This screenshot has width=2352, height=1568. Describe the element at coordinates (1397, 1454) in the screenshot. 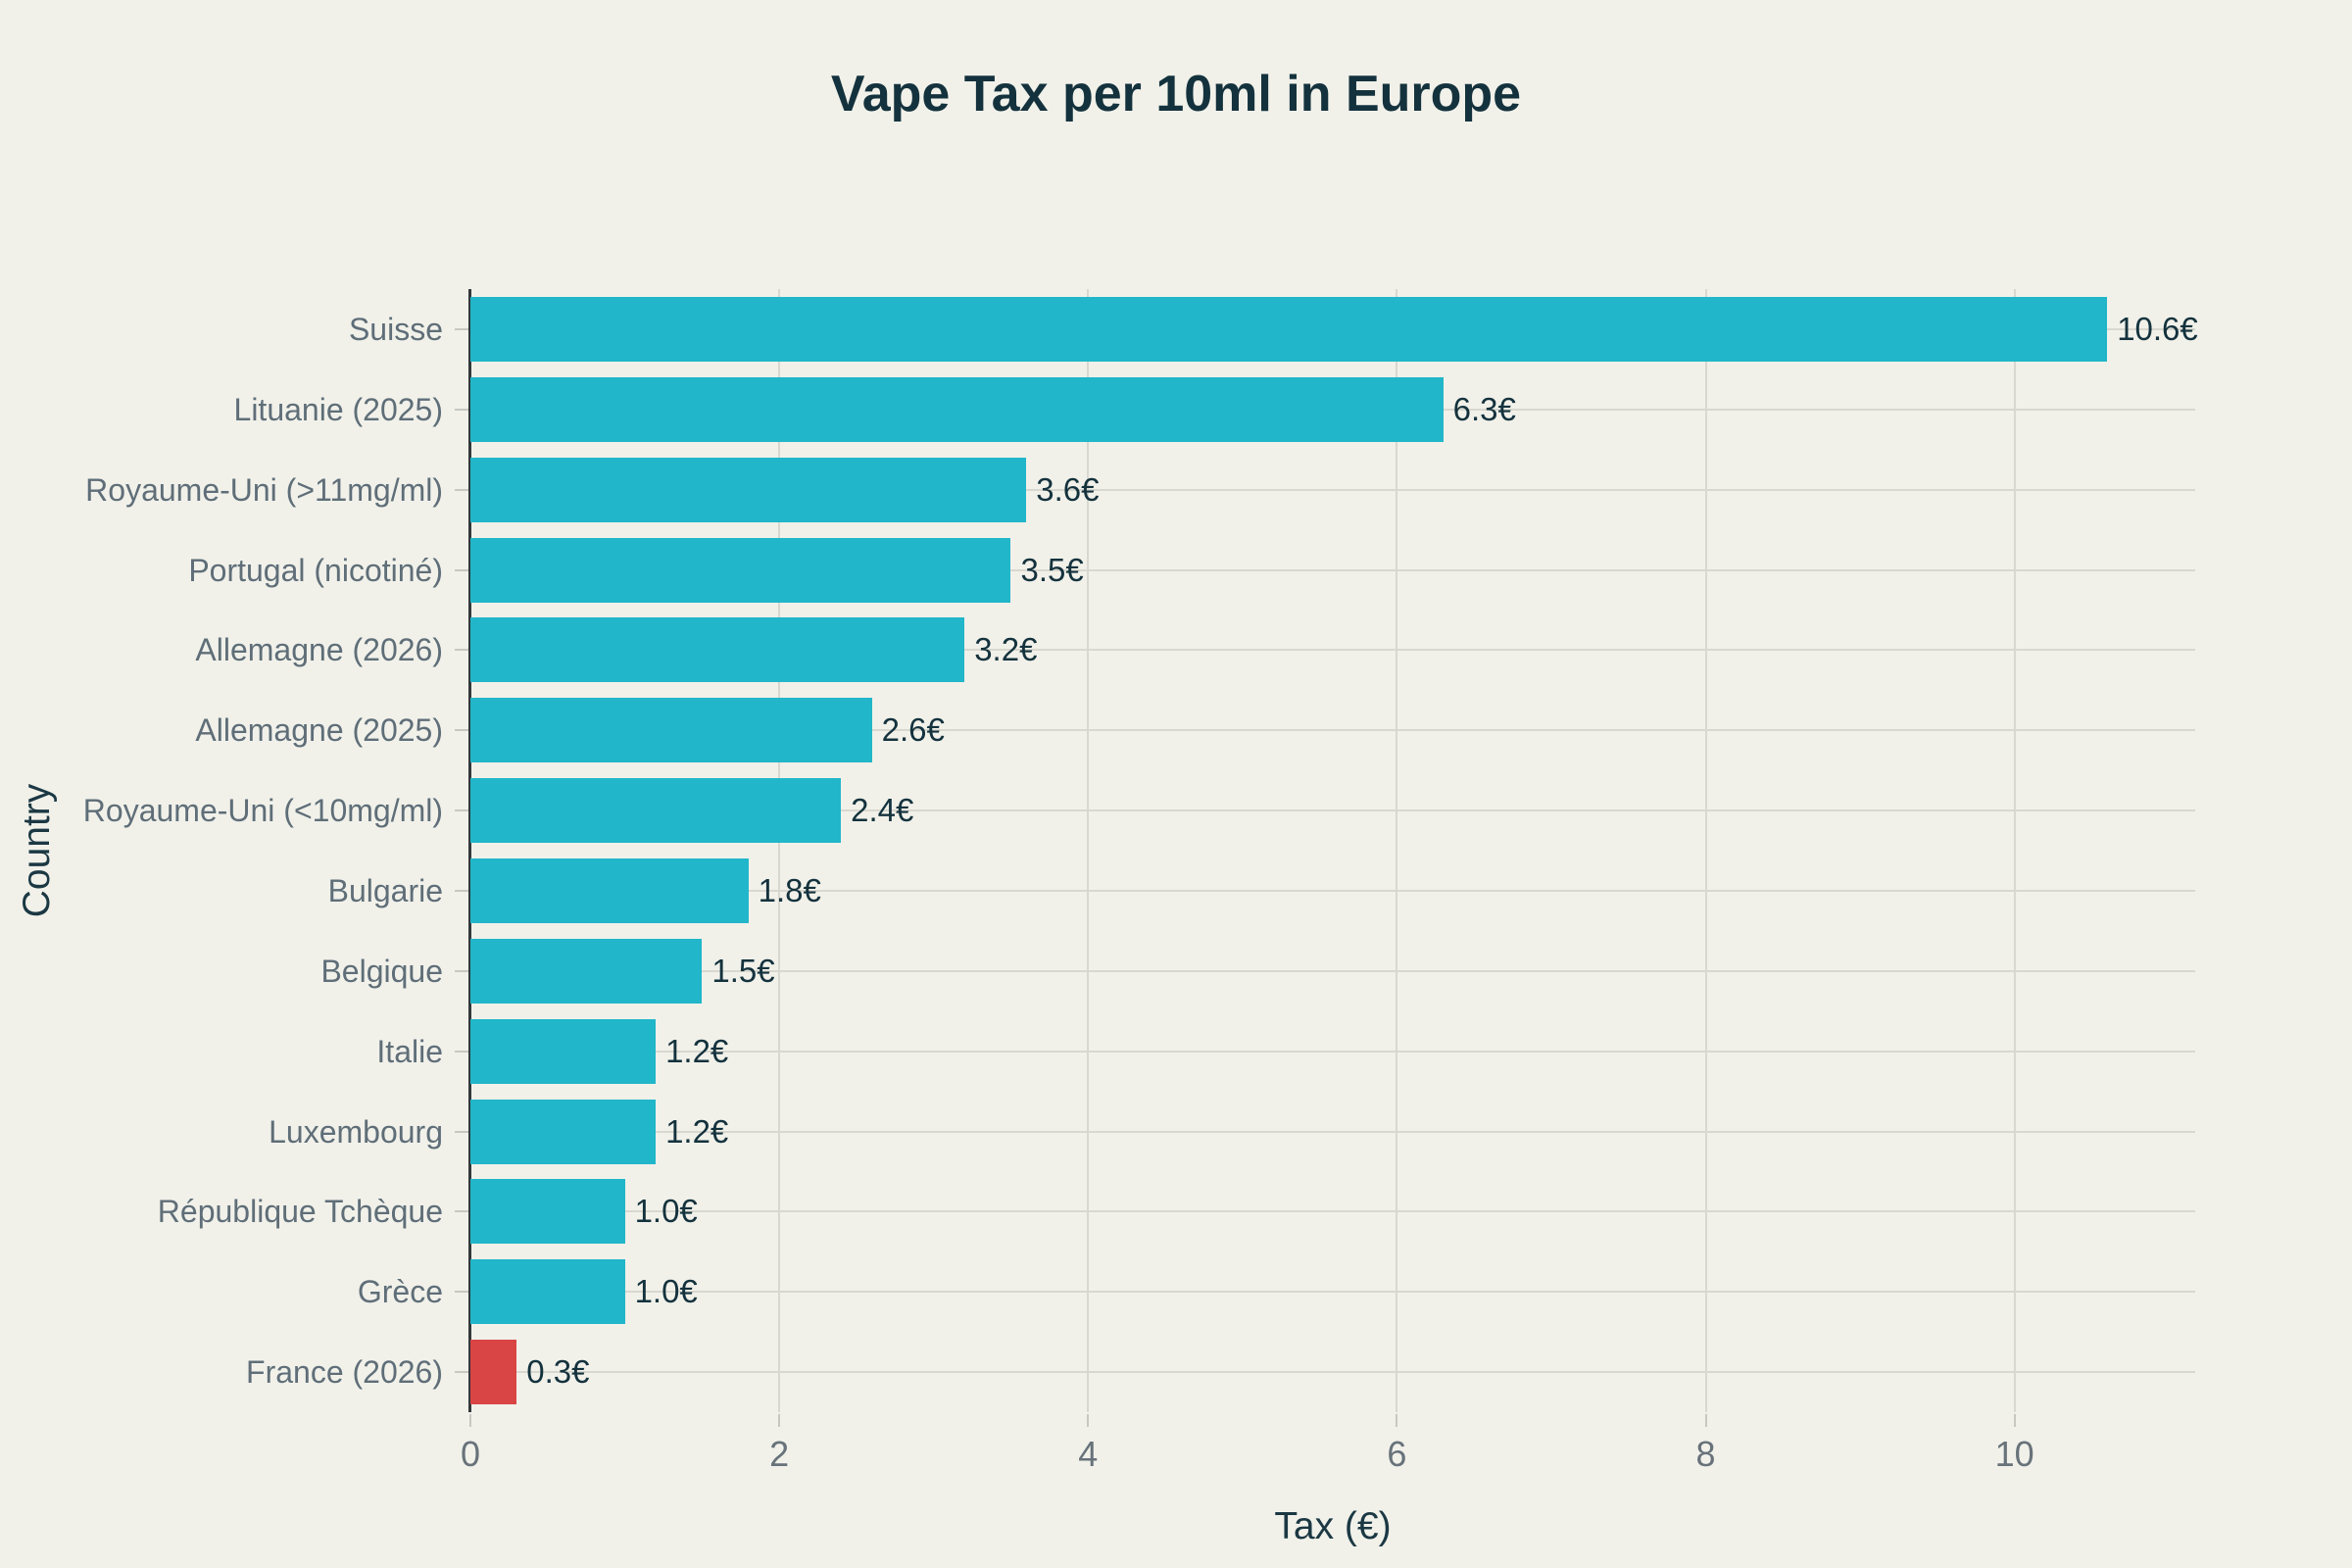

I see `x-tick-label: 6` at that location.